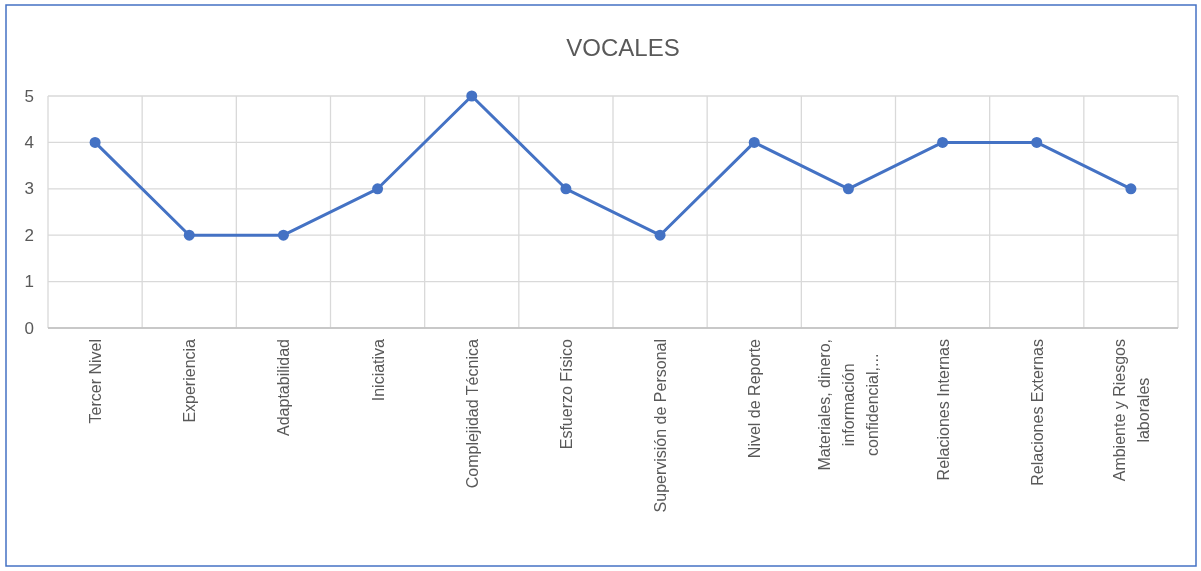 This screenshot has width=1201, height=571. What do you see at coordinates (472, 414) in the screenshot?
I see `x-tick-label: Complejidad Técnica` at bounding box center [472, 414].